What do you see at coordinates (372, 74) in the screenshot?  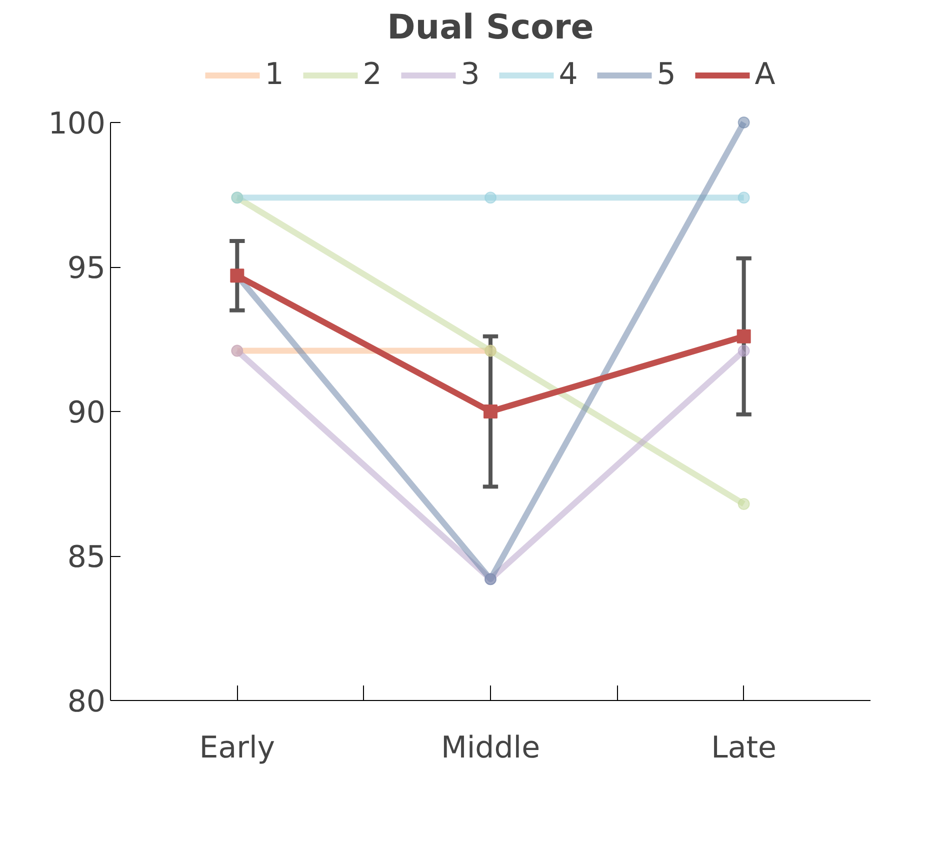 I see `legend-label: 2` at bounding box center [372, 74].